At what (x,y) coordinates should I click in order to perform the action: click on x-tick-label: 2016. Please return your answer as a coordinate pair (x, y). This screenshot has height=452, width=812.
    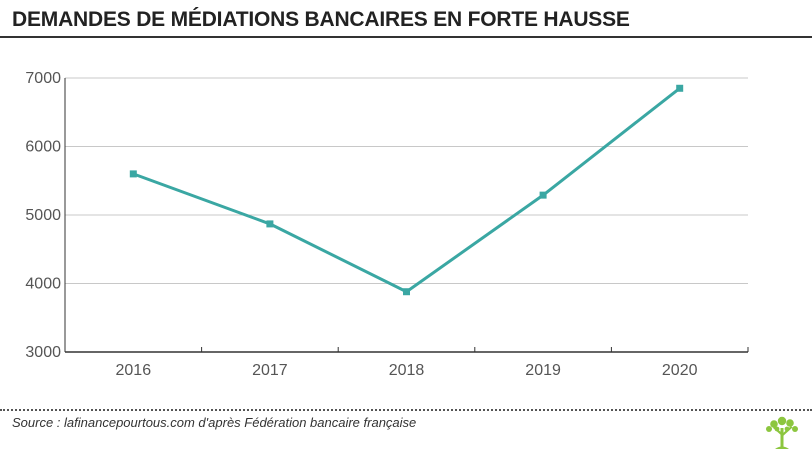
    Looking at the image, I should click on (134, 370).